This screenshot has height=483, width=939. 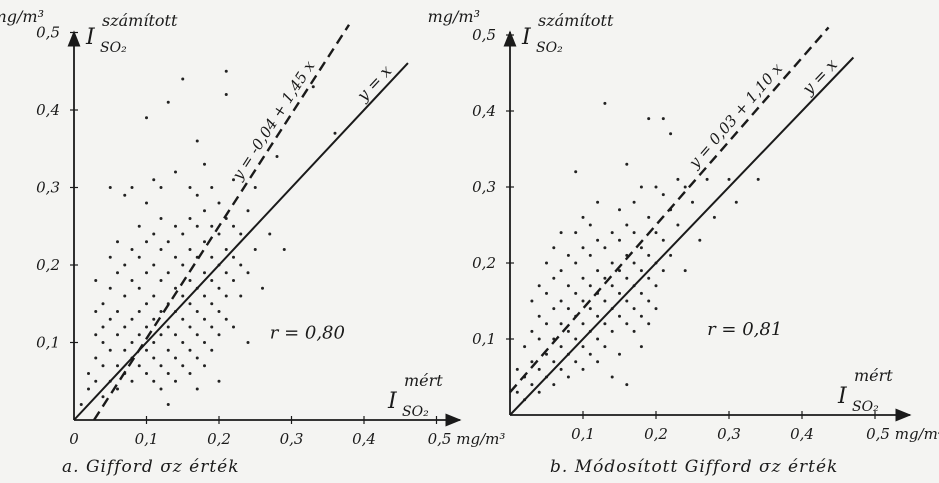 I want to click on x-tick-label: 0,2, so click(x=219, y=439).